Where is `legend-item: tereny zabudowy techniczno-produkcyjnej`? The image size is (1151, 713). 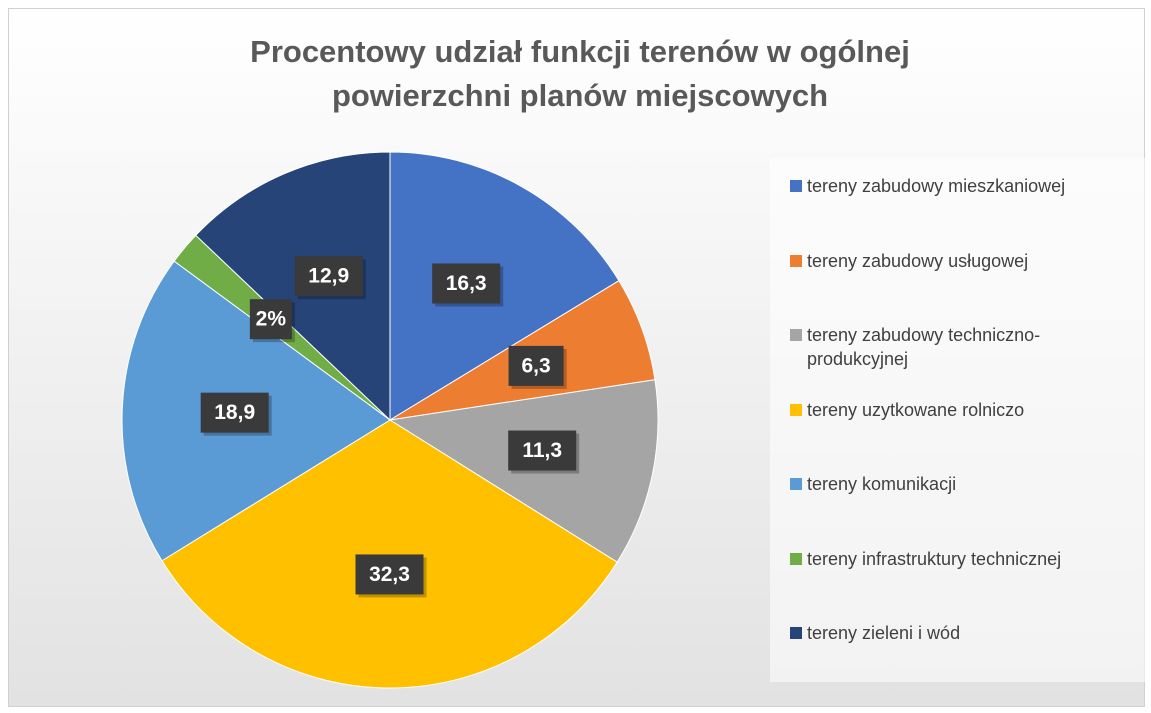 legend-item: tereny zabudowy techniczno-produkcyjnej is located at coordinates (962, 347).